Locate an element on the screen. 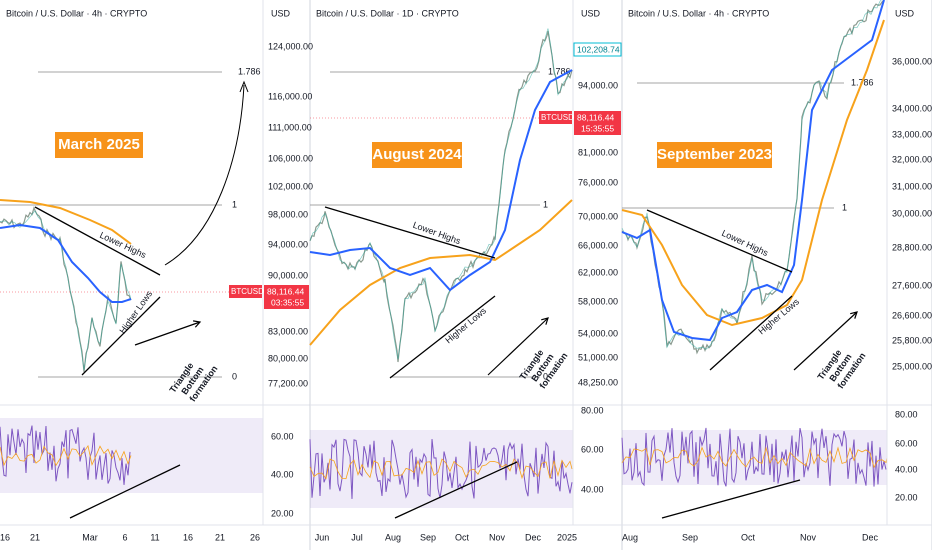 This screenshot has width=932, height=550. time-tick-label: Aug is located at coordinates (630, 537).